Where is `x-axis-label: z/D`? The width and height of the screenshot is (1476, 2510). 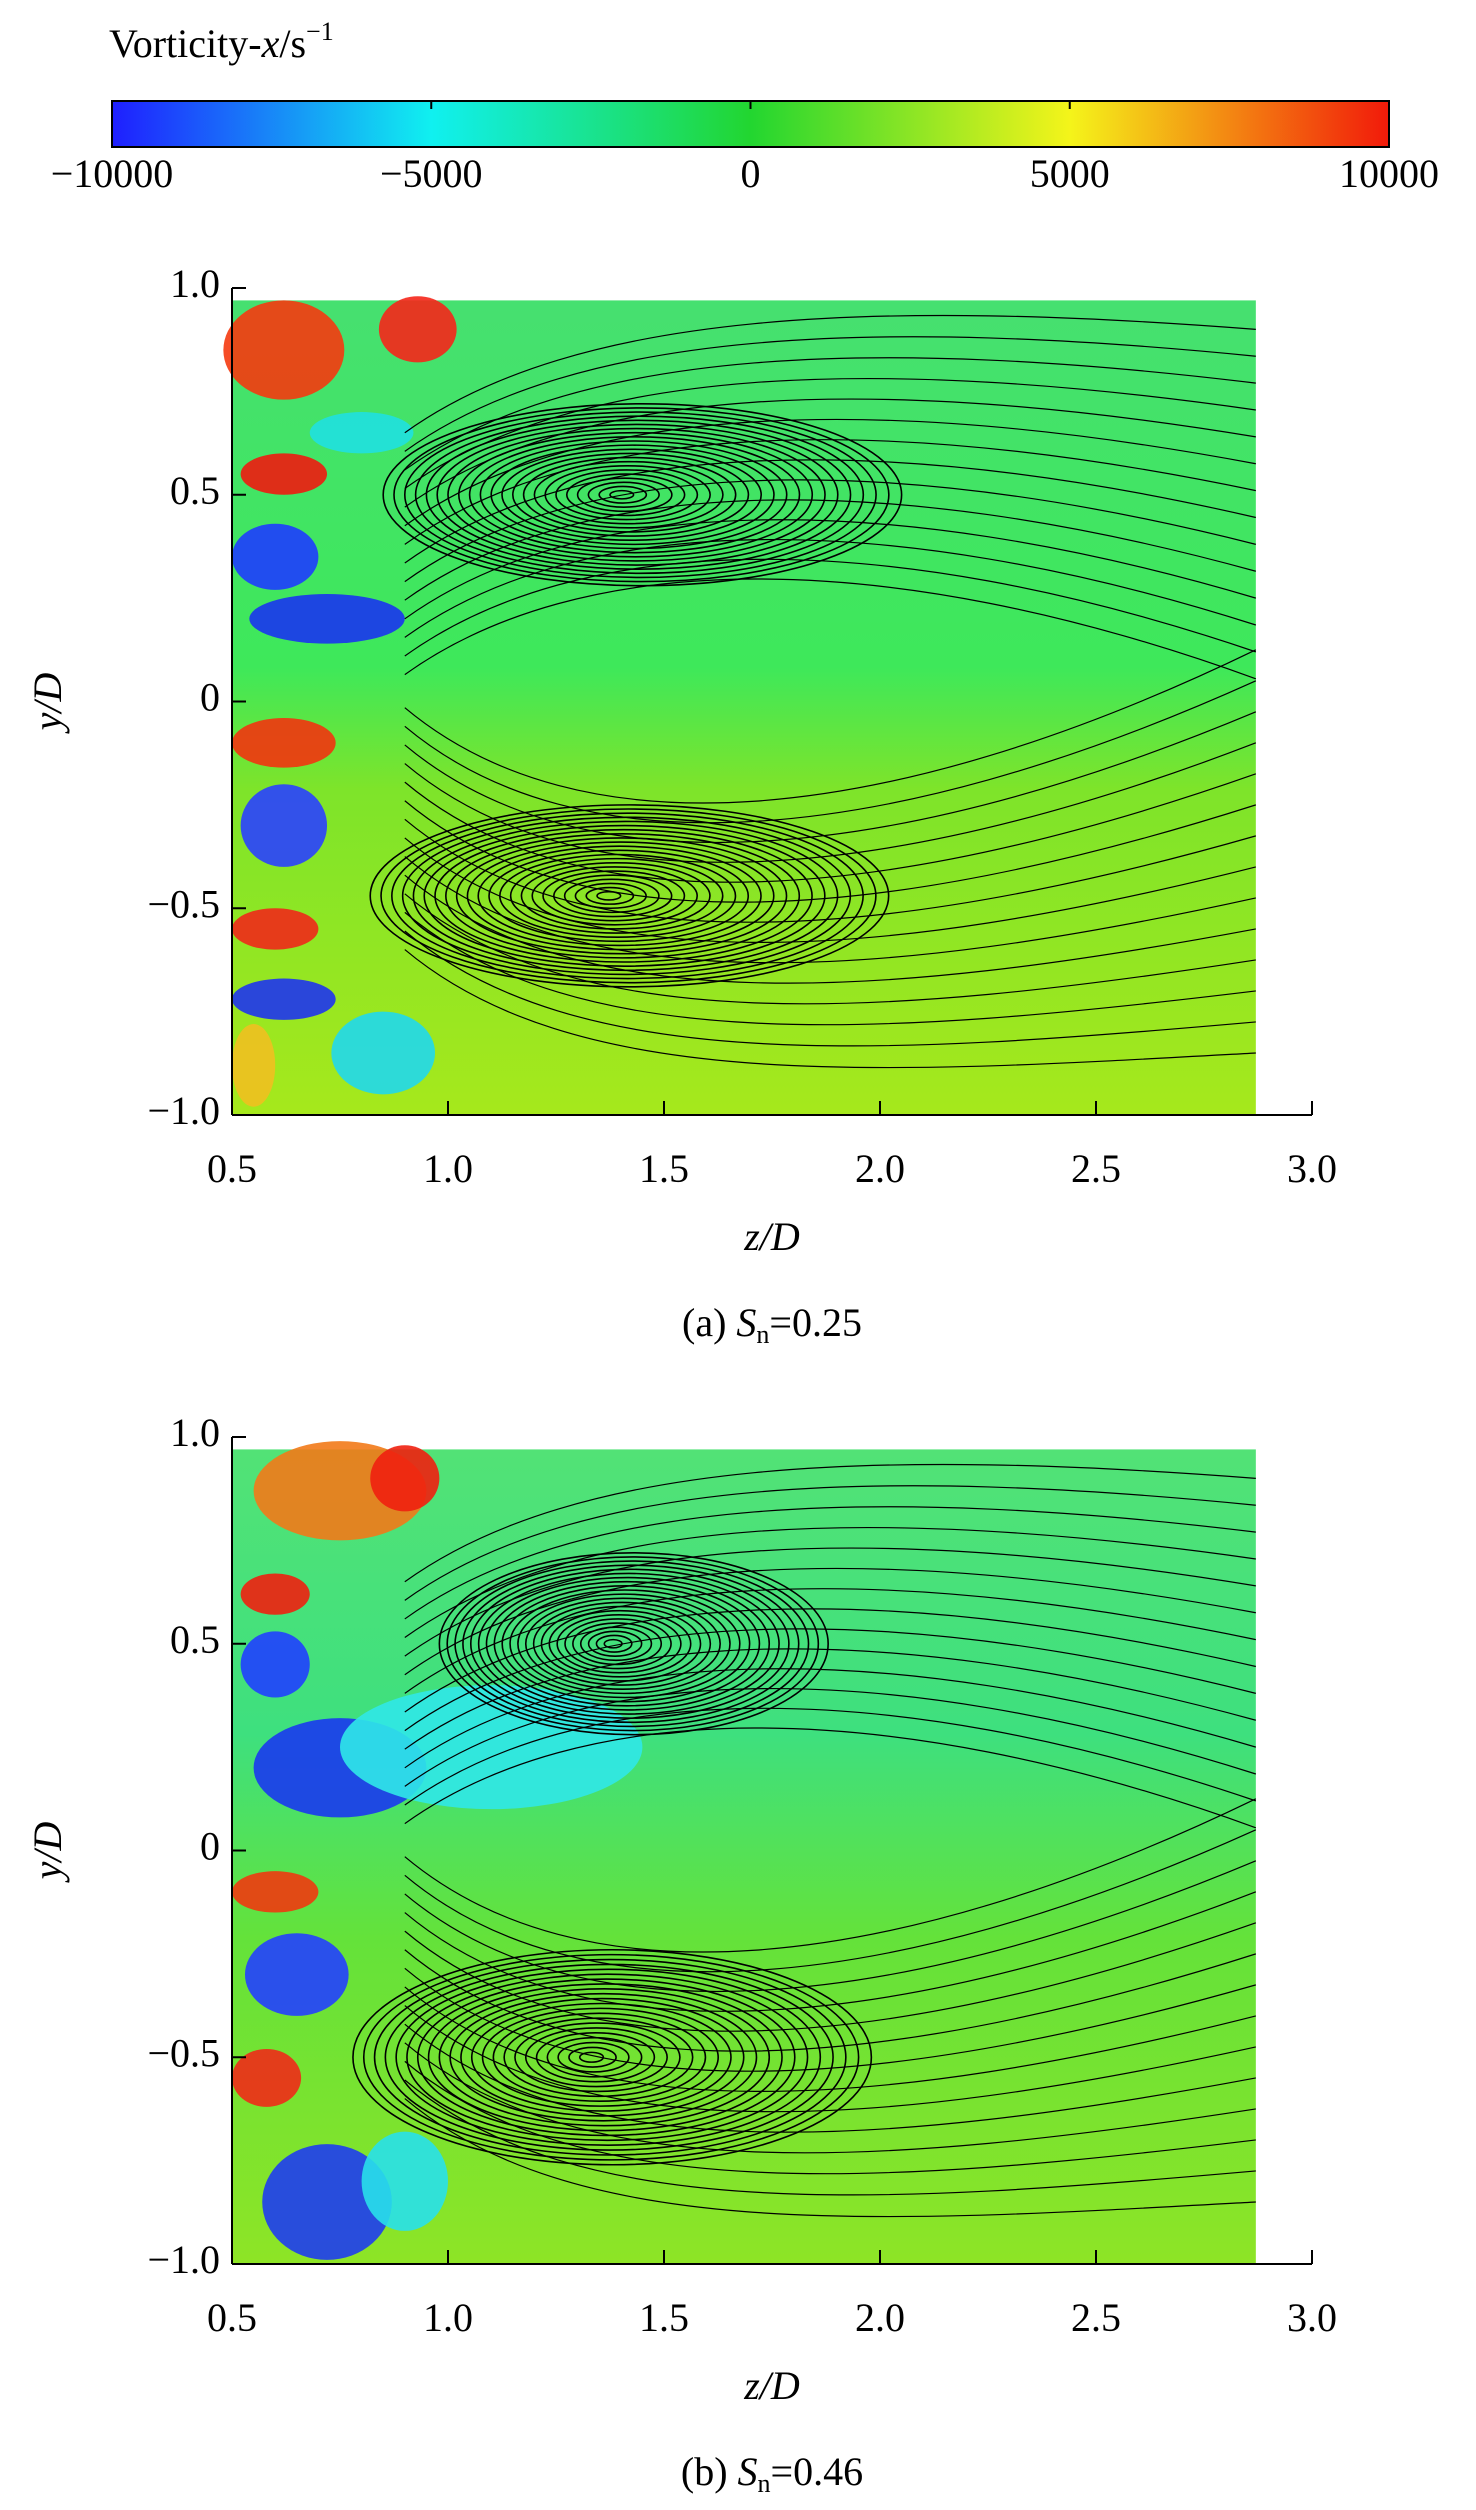
x-axis-label: z/D is located at coordinates (771, 1236).